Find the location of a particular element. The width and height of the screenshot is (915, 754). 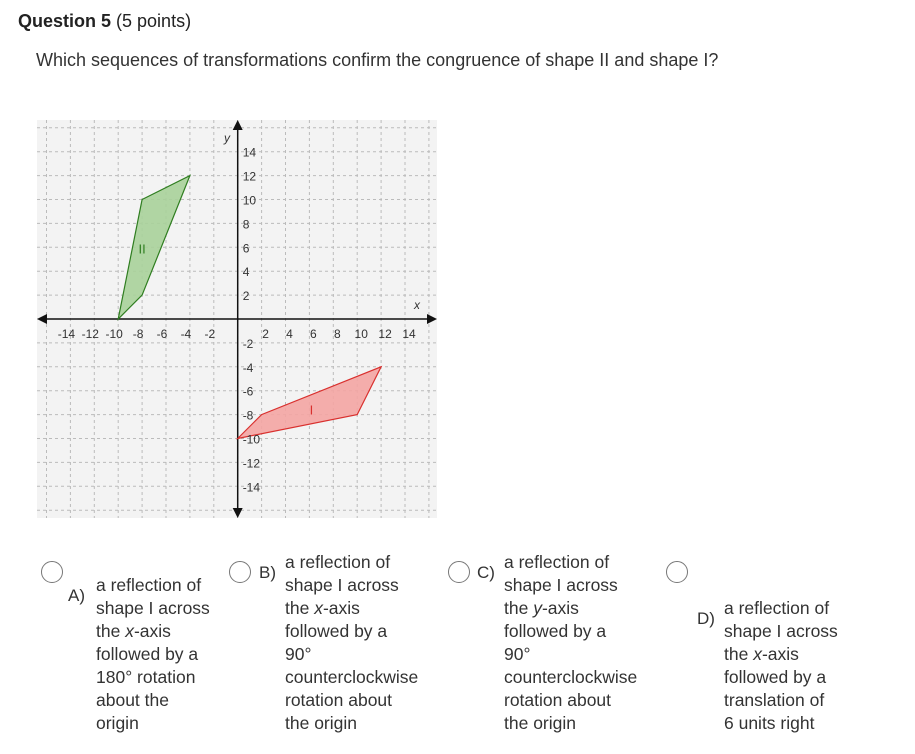

x-tick-label: 12 is located at coordinates (385, 334).